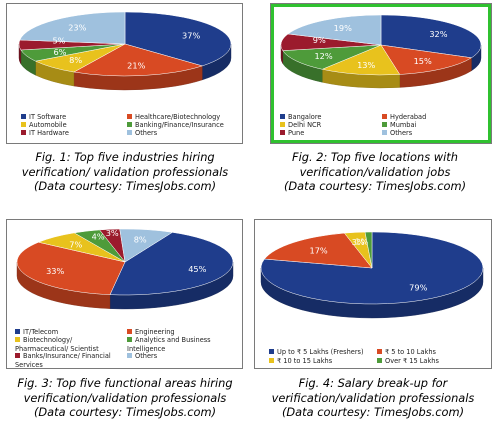 This screenshot has width=496, height=436. I want to click on legend-label: ₹ 5 to 10 Lakhs, so click(410, 352).